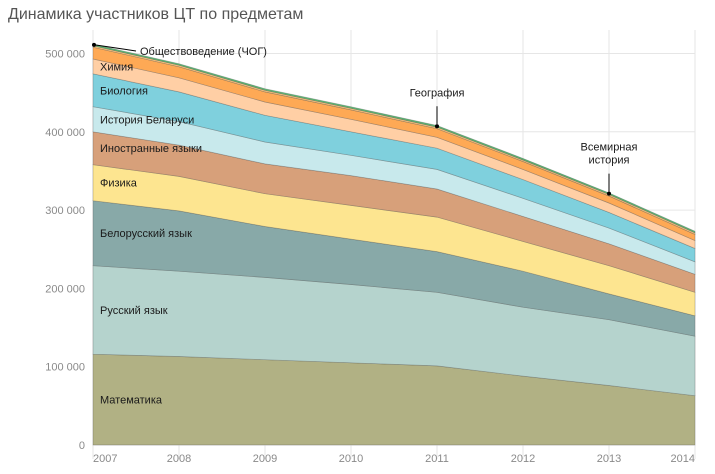 The height and width of the screenshot is (474, 715). I want to click on series-label: Биология, so click(124, 91).